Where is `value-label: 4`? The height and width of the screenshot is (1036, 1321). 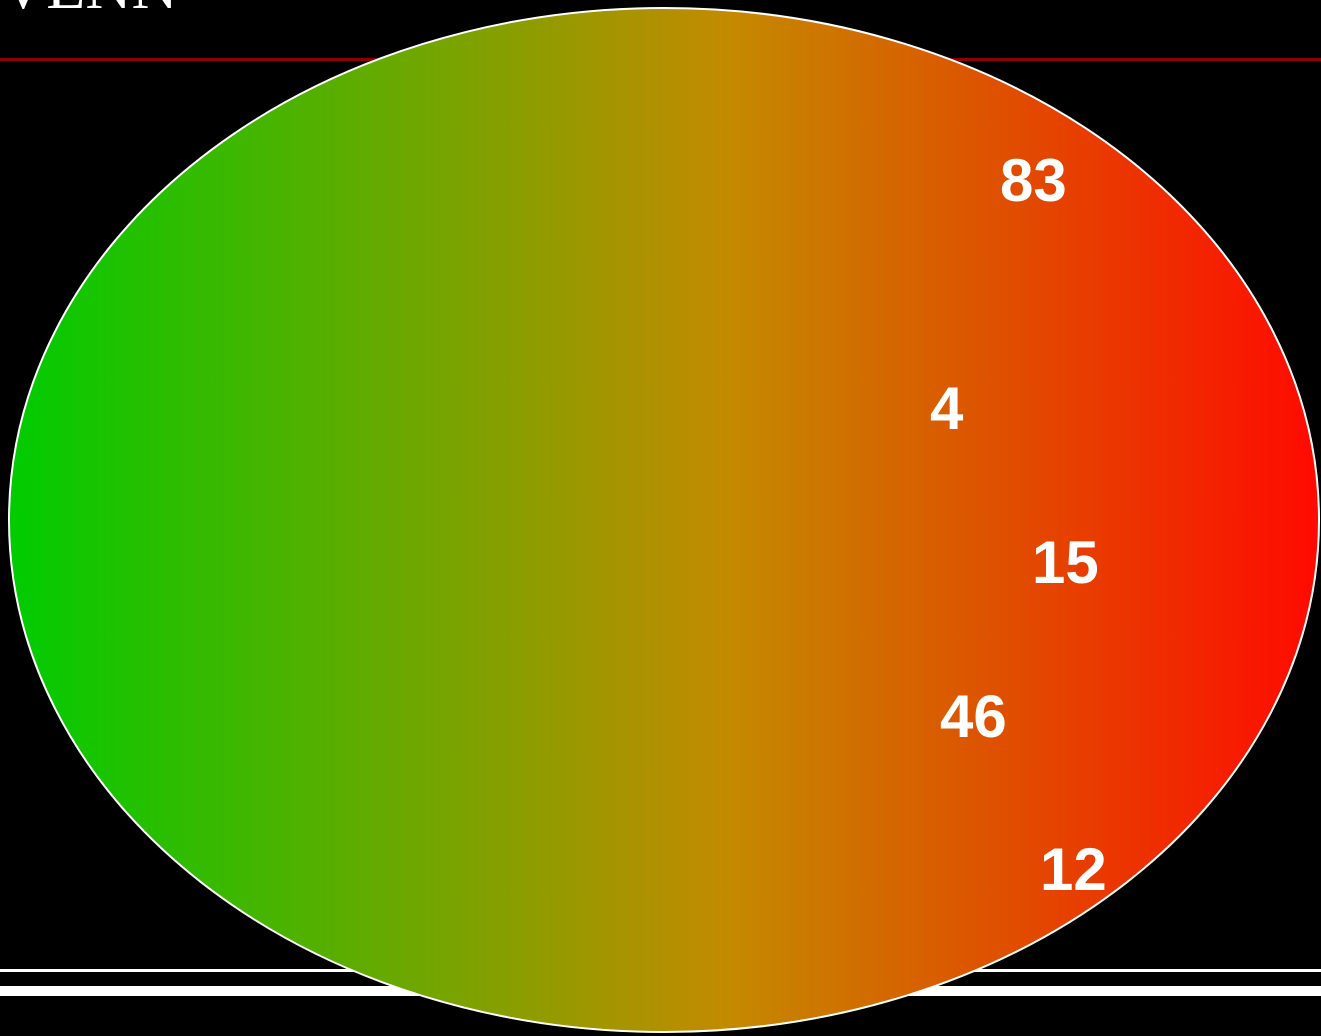
value-label: 4 is located at coordinates (947, 408).